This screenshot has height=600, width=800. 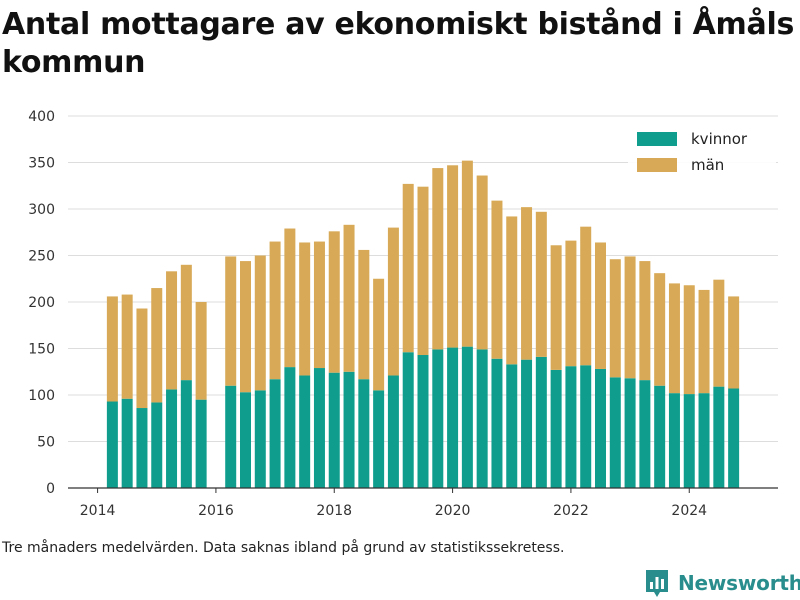 What do you see at coordinates (41, 350) in the screenshot?
I see `y-tick-label: 150` at bounding box center [41, 350].